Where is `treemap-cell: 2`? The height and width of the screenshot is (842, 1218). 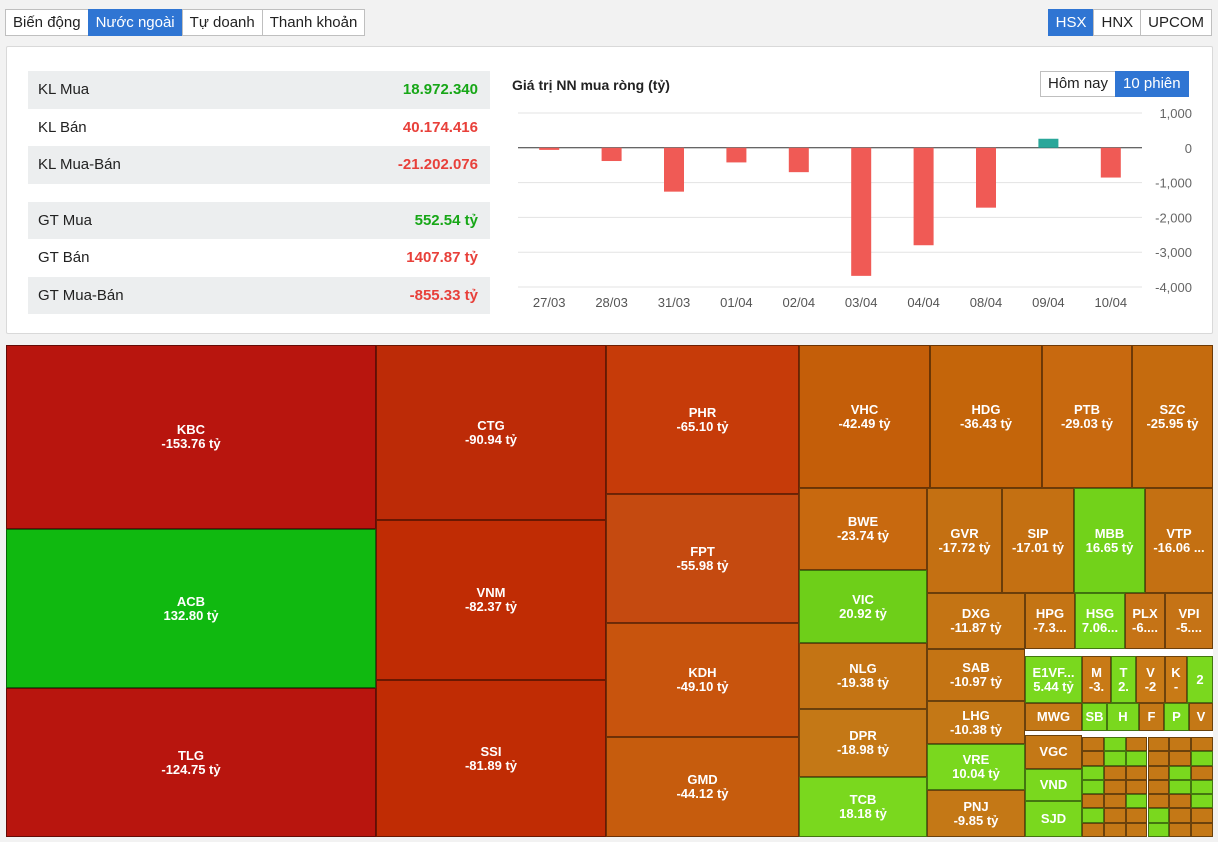 treemap-cell: 2 is located at coordinates (1200, 679).